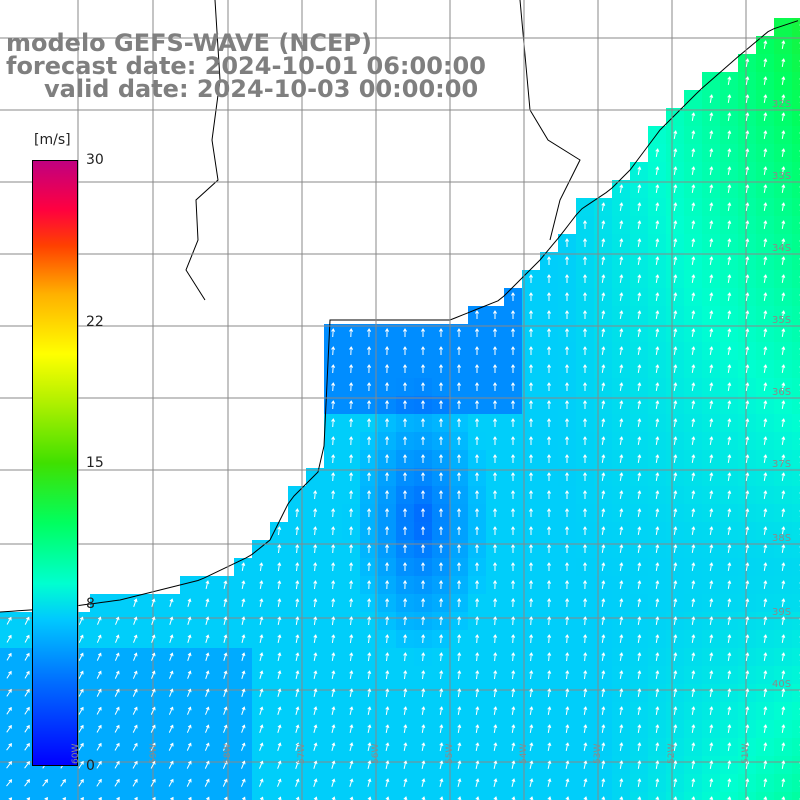  I want to click on colorbar-tick-label: 30, so click(95, 160).